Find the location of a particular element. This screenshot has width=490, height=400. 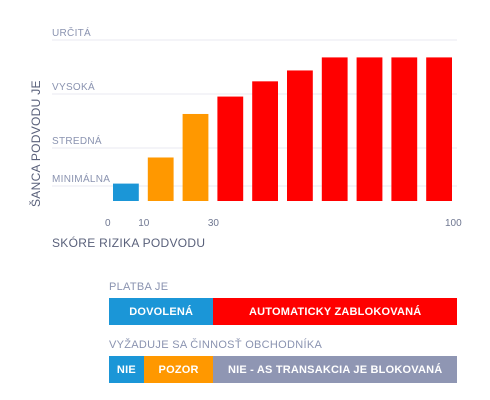

y-tick-label: STREDNÁ is located at coordinates (77, 140).